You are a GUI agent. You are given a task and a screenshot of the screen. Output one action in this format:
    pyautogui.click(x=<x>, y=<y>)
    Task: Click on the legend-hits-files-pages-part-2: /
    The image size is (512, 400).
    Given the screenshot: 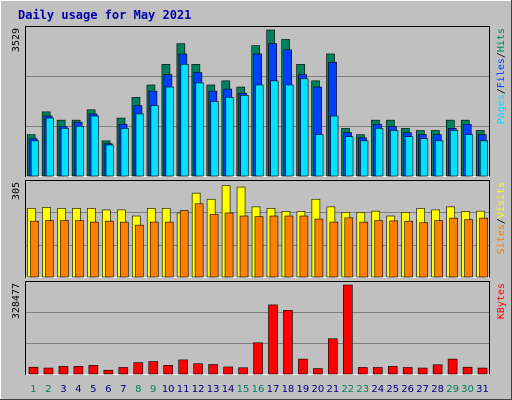 What is the action you would take?
    pyautogui.click(x=501, y=91)
    